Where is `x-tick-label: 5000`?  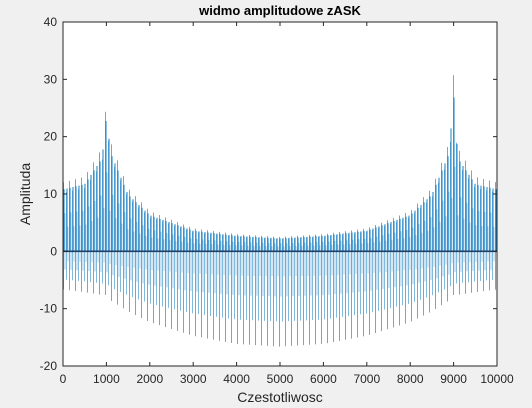
x-tick-label: 5000 is located at coordinates (280, 379).